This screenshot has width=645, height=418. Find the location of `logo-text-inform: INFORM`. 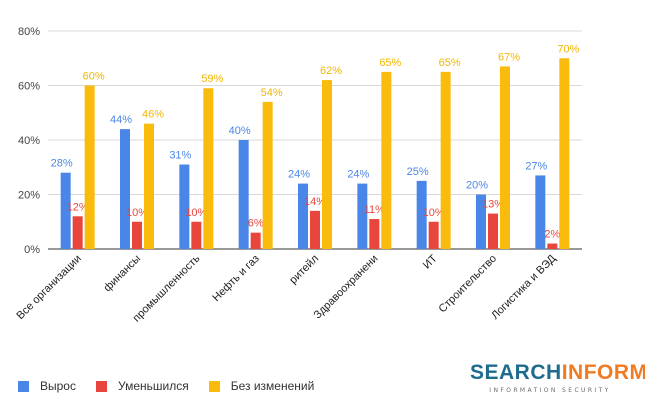

logo-text-inform: INFORM is located at coordinates (603, 372).